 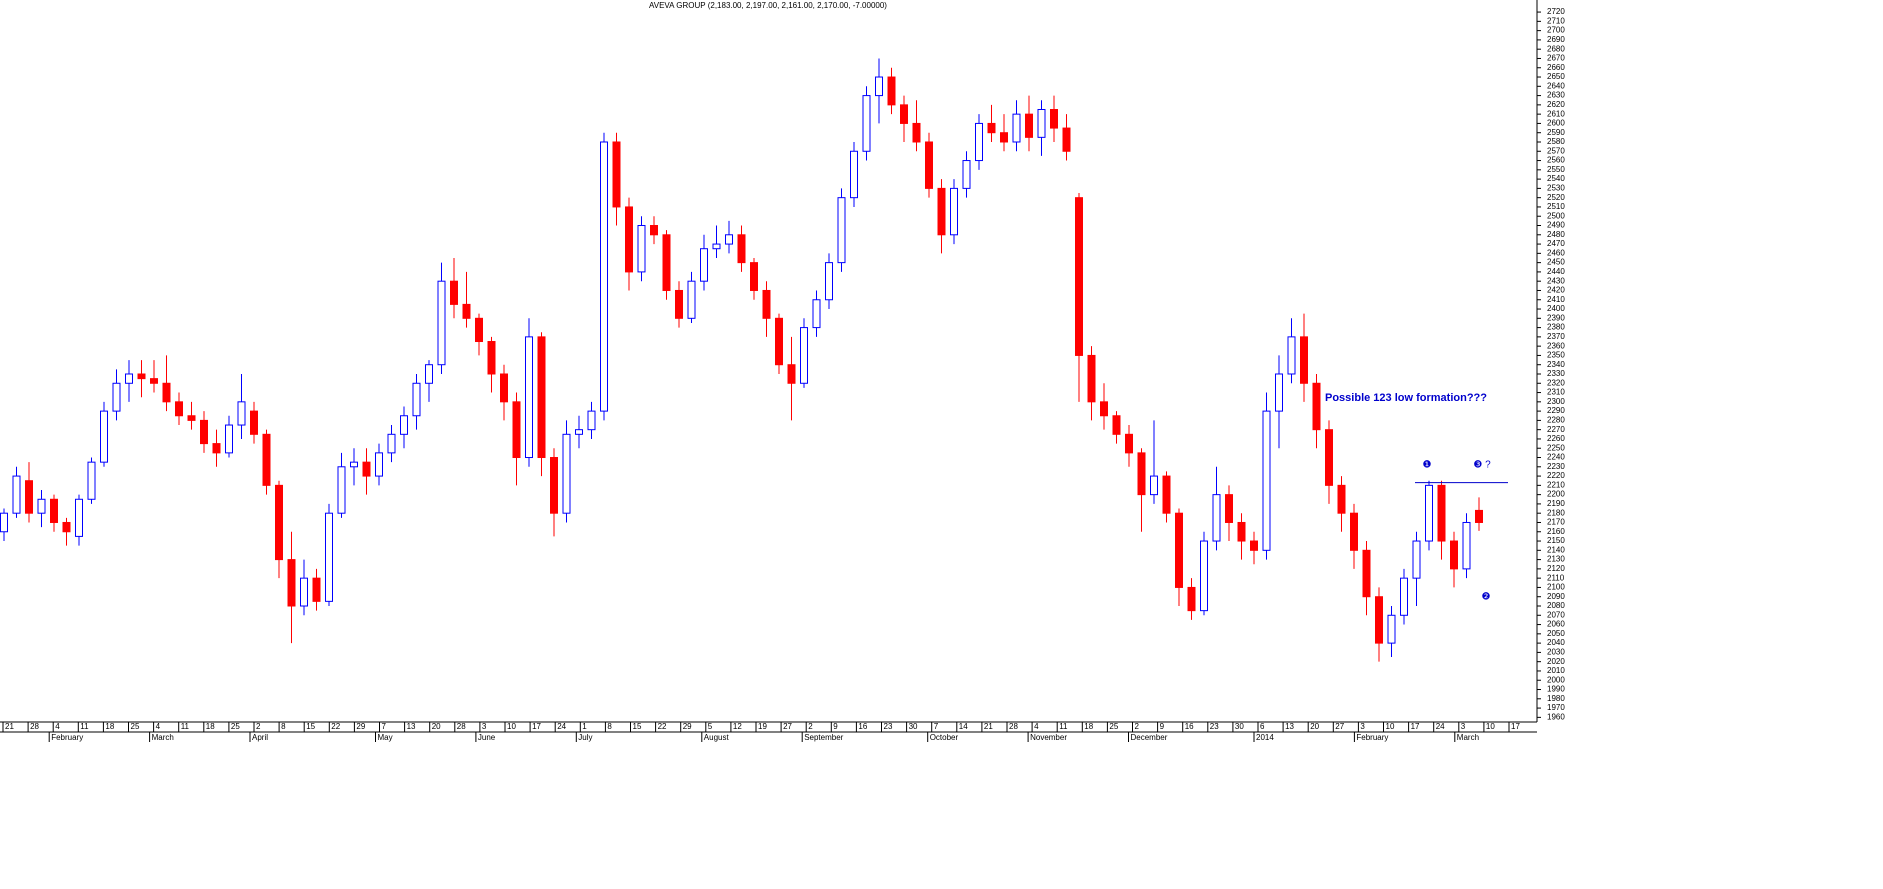 I want to click on y-tick-label: 2160, so click(x=1556, y=531).